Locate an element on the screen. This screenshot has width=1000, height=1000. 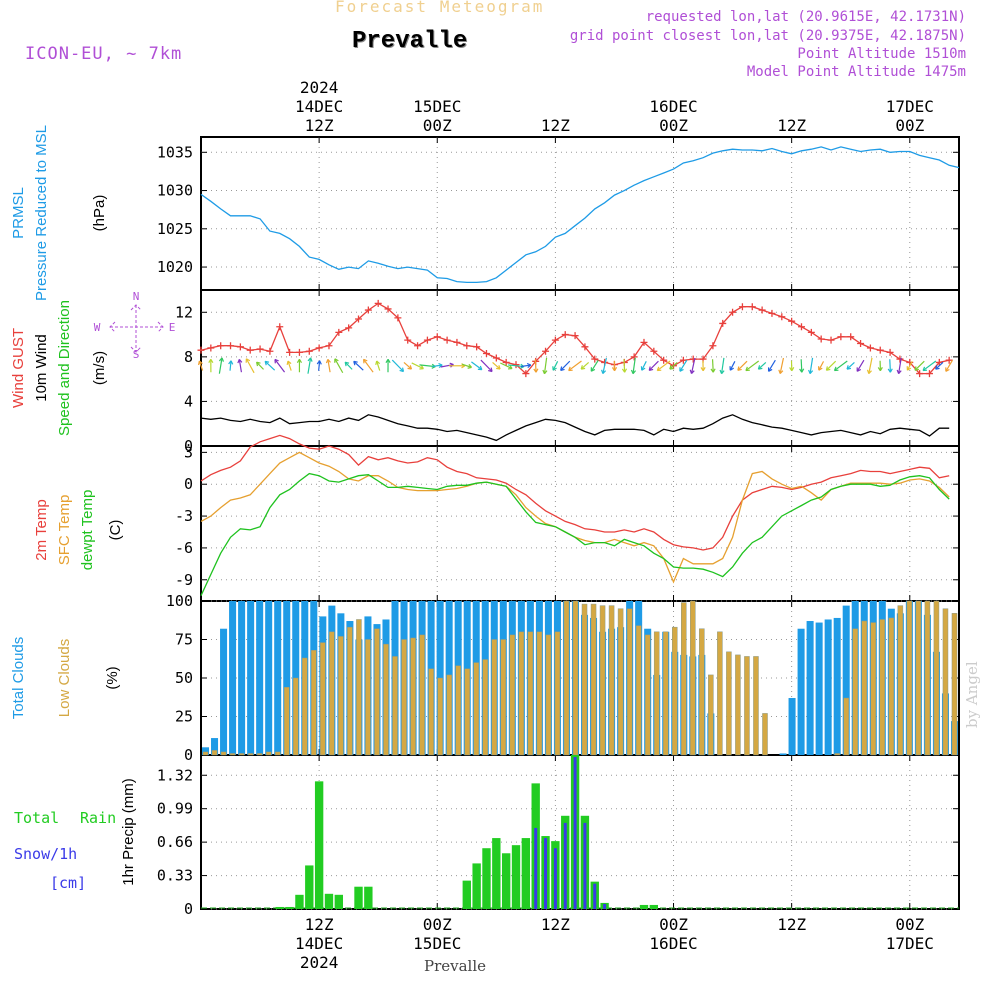
model-point-altitude: Model Point Altitude 1475m is located at coordinates (856, 72).